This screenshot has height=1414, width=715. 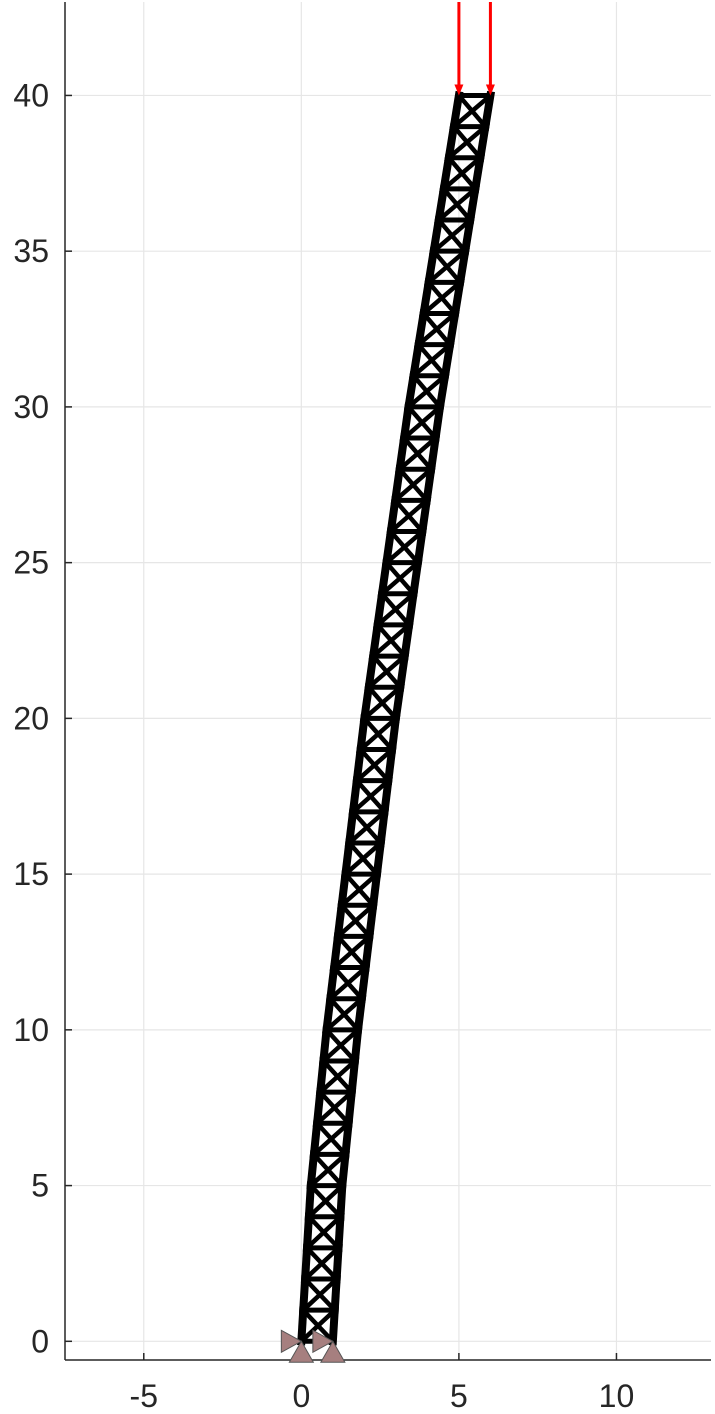 I want to click on y-tick-label: 20, so click(x=31, y=718).